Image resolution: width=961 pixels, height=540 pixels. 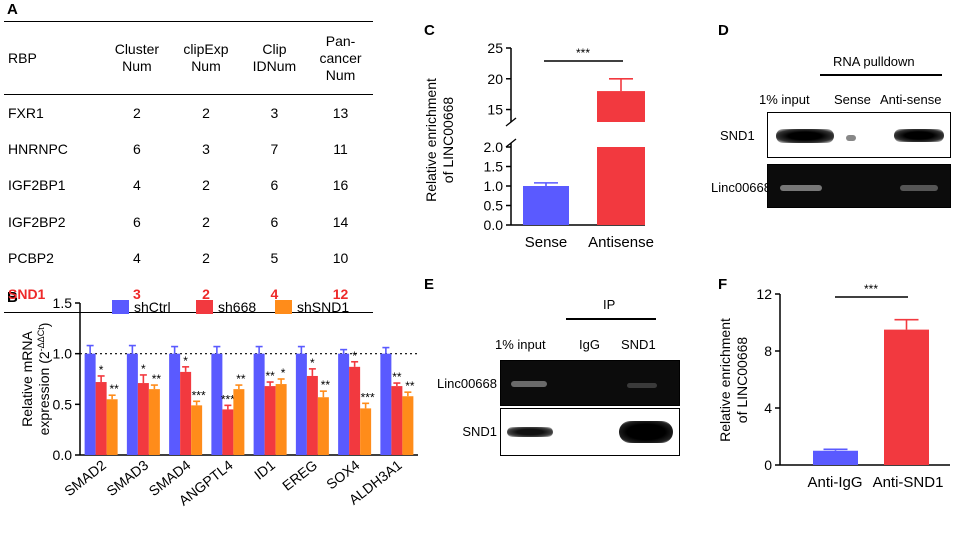 I want to click on table-cell: 2, so click(x=136, y=113).